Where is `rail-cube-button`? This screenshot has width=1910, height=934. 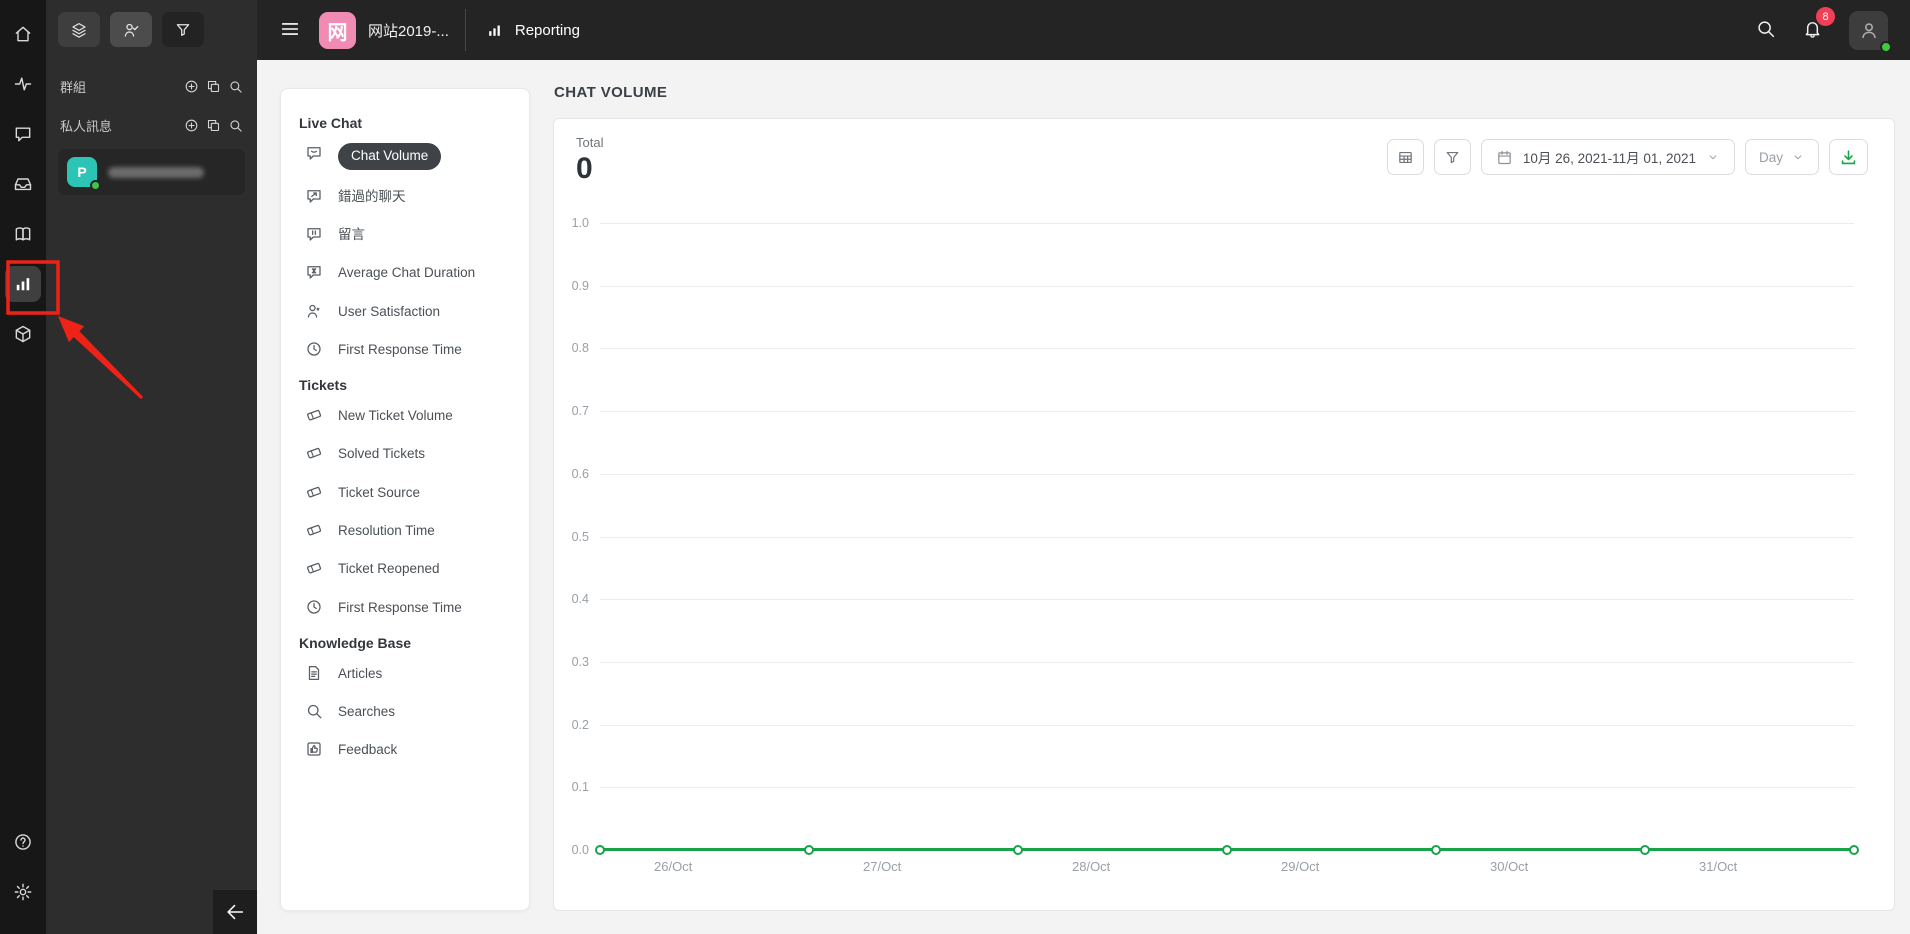 rail-cube-button is located at coordinates (23, 334).